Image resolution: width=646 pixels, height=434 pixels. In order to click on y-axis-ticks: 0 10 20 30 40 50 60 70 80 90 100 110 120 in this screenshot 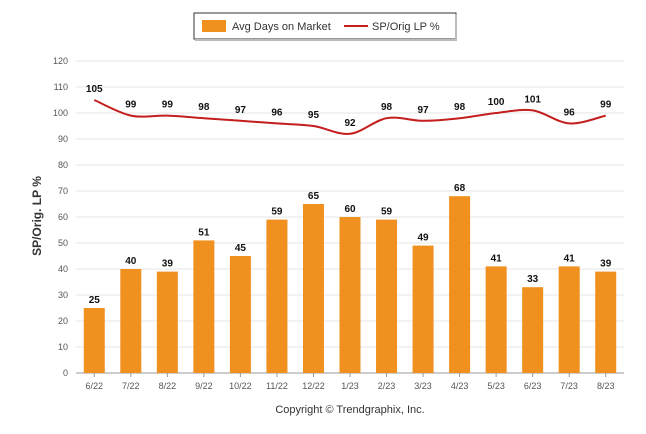, I will do `click(60, 217)`.